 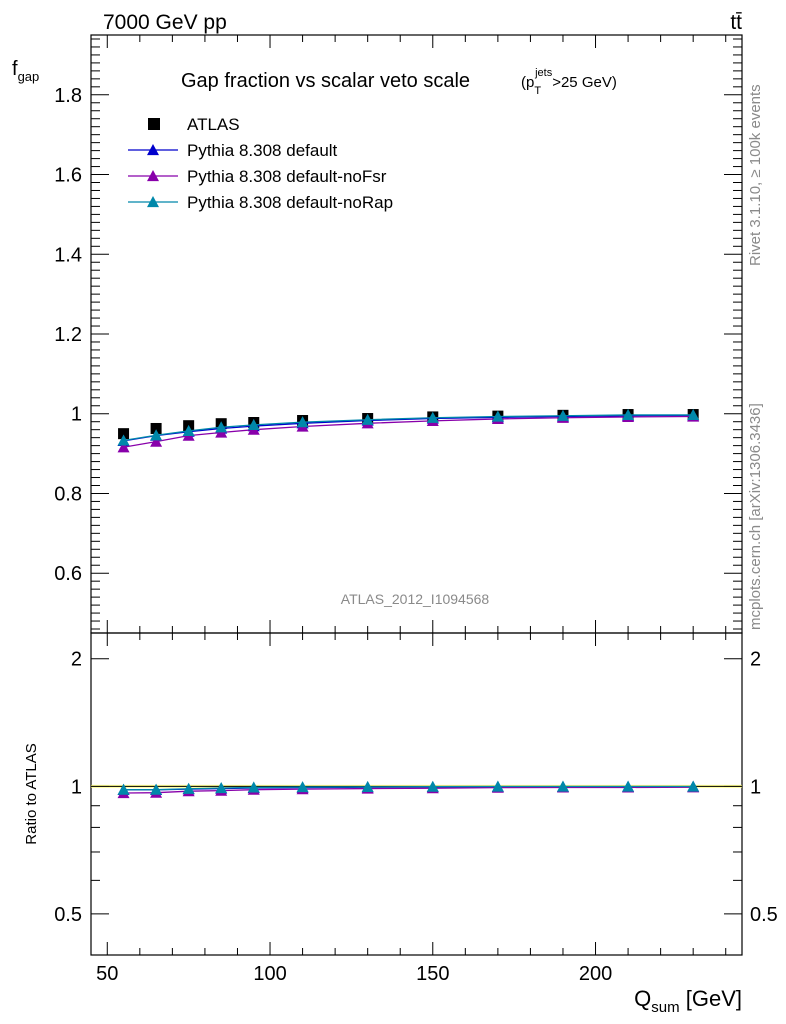 What do you see at coordinates (165, 22) in the screenshot?
I see `energy-label: 7000 GeV pp` at bounding box center [165, 22].